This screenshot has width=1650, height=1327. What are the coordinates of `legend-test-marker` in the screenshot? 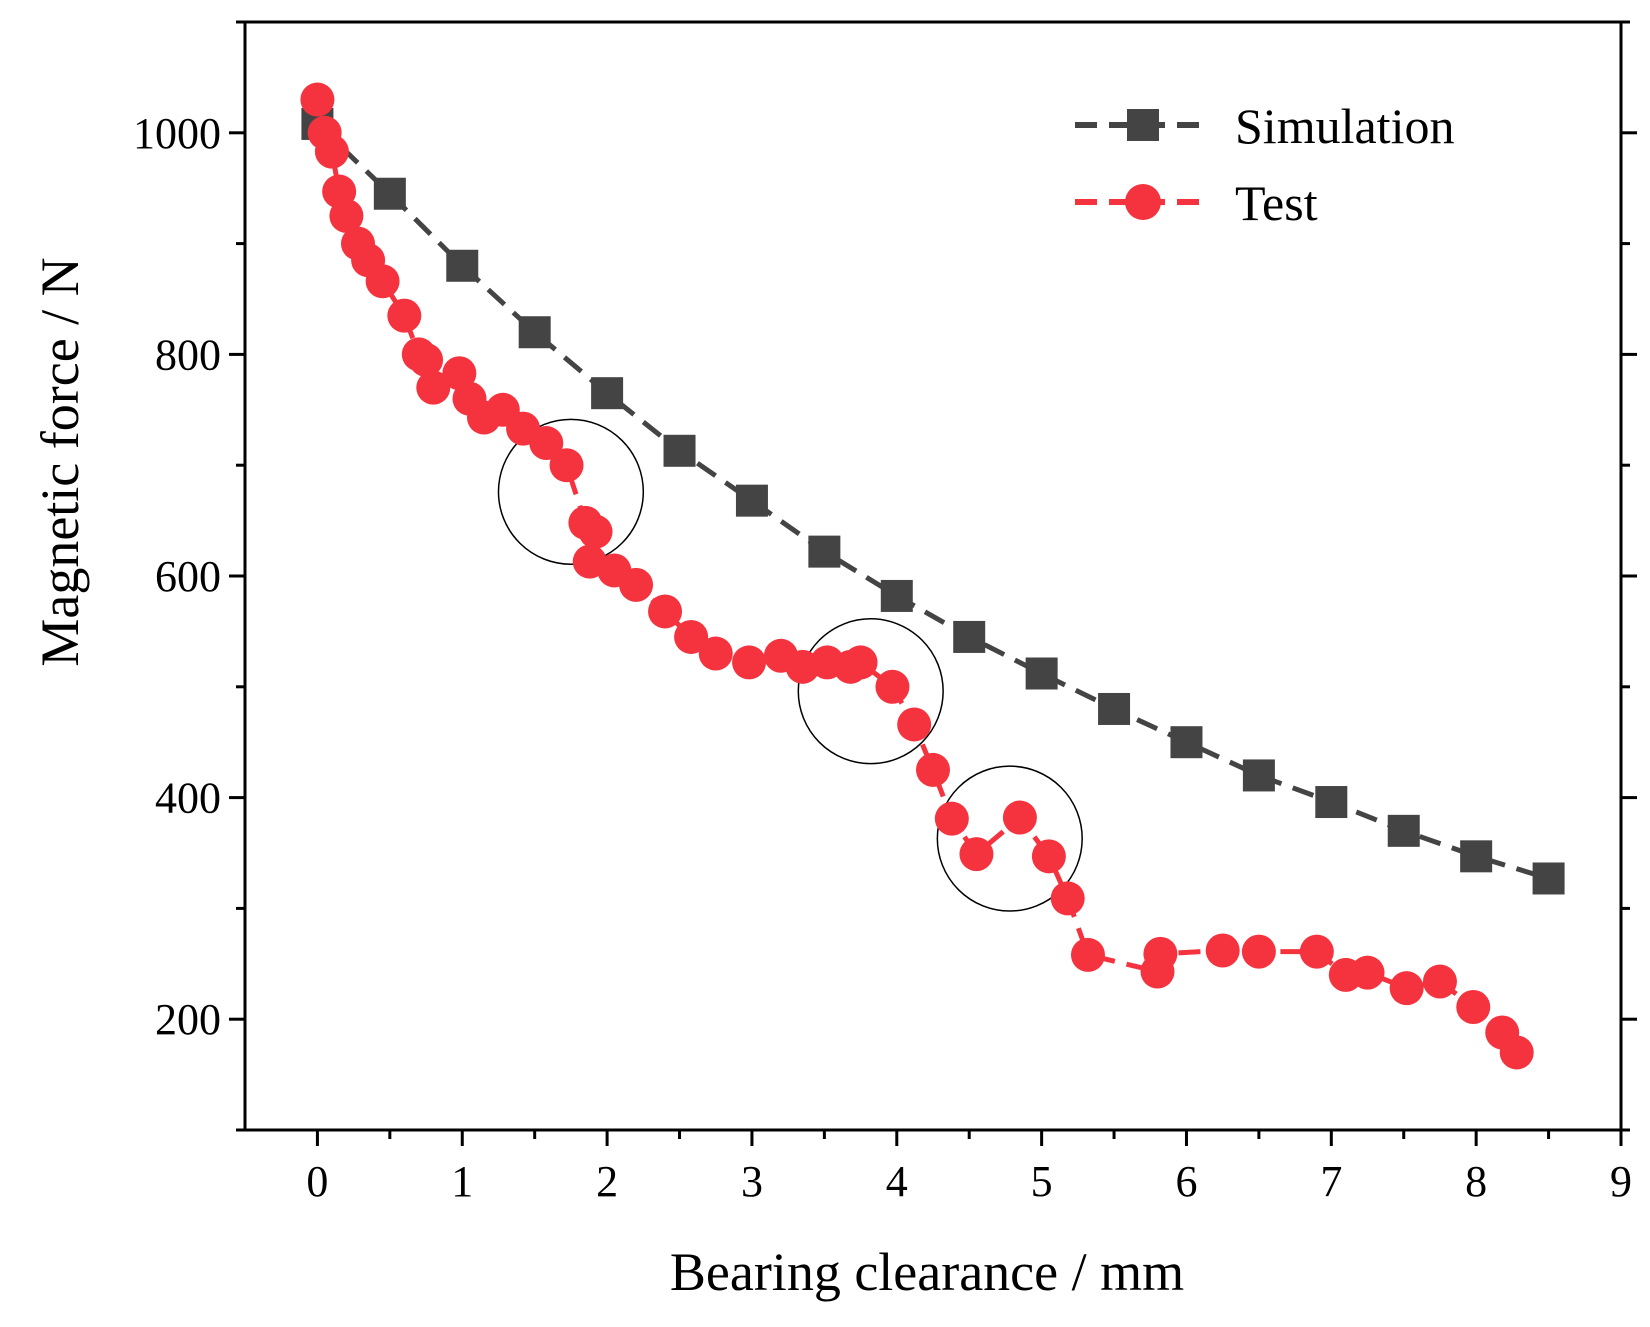 It's located at (1143, 202).